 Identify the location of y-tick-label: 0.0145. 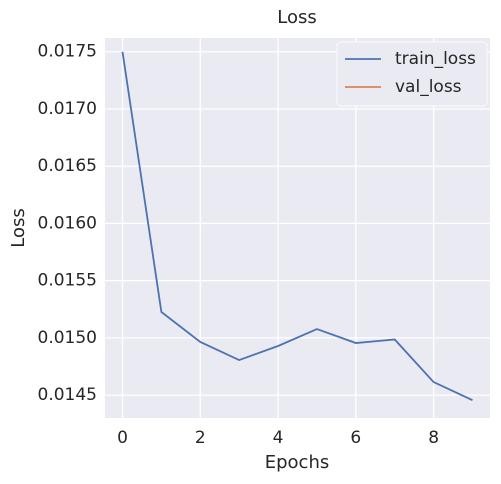
(67, 395).